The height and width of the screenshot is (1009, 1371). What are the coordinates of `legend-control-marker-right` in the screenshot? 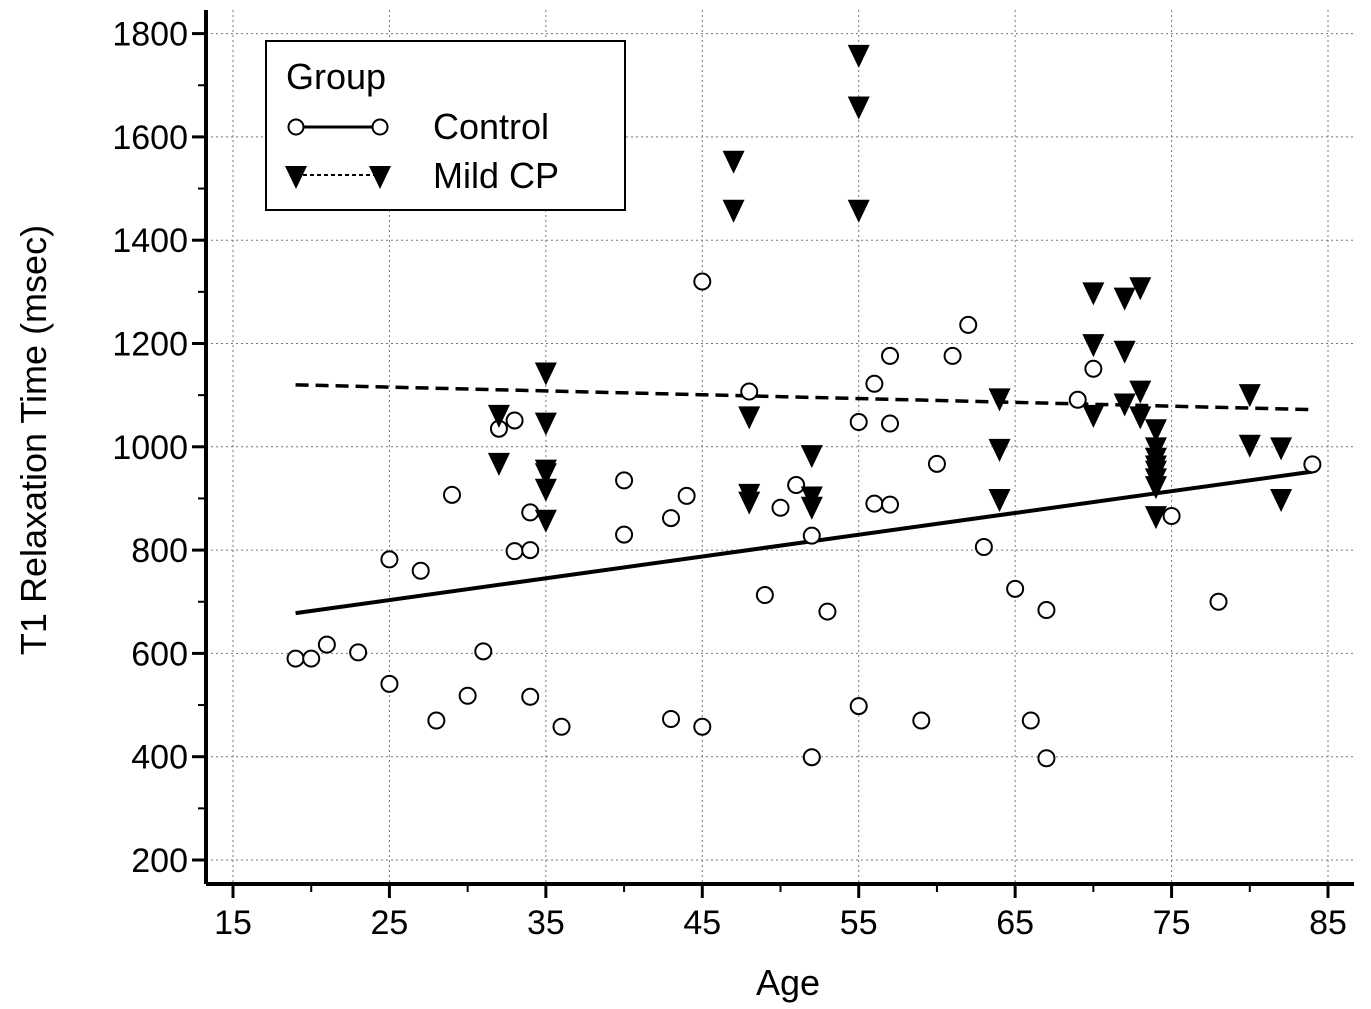 It's located at (380, 127).